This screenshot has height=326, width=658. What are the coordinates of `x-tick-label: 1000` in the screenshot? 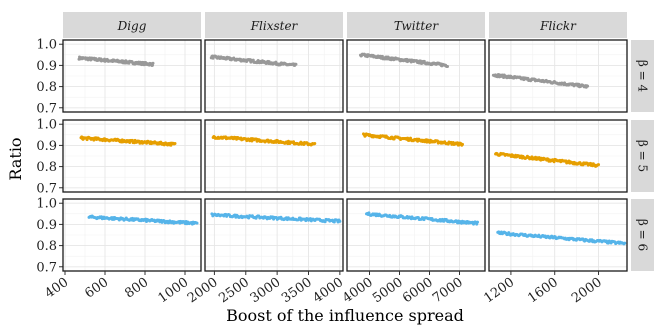 It's located at (174, 290).